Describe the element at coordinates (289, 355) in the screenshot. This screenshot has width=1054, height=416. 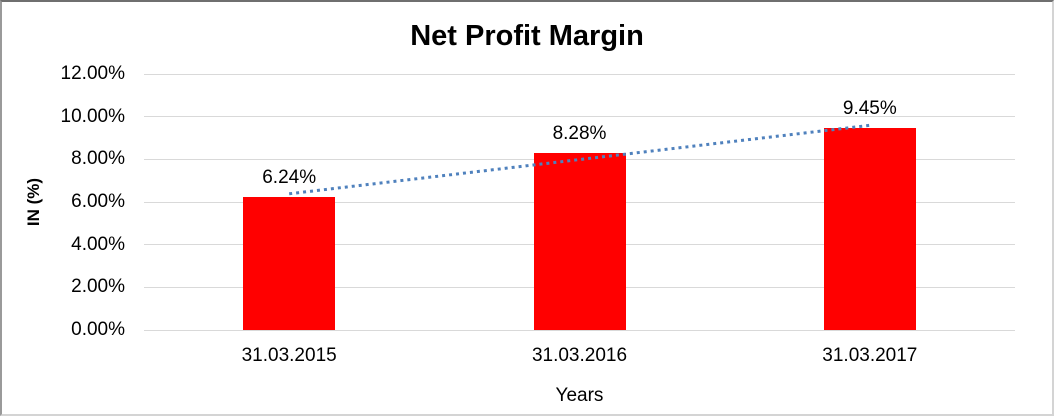
I see `x-axis-category-label: 31.03.2015` at that location.